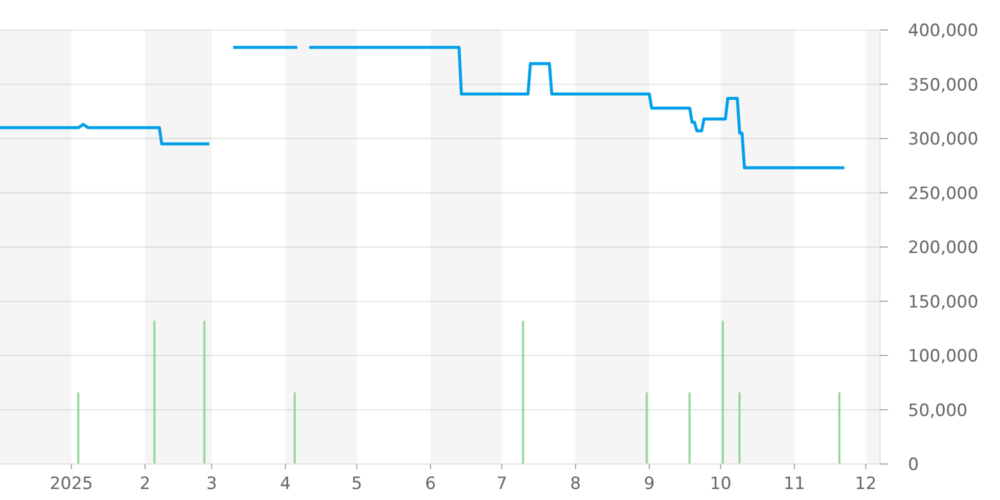 This screenshot has width=1000, height=500. Describe the element at coordinates (943, 356) in the screenshot. I see `y-tick-label: 100,000` at that location.